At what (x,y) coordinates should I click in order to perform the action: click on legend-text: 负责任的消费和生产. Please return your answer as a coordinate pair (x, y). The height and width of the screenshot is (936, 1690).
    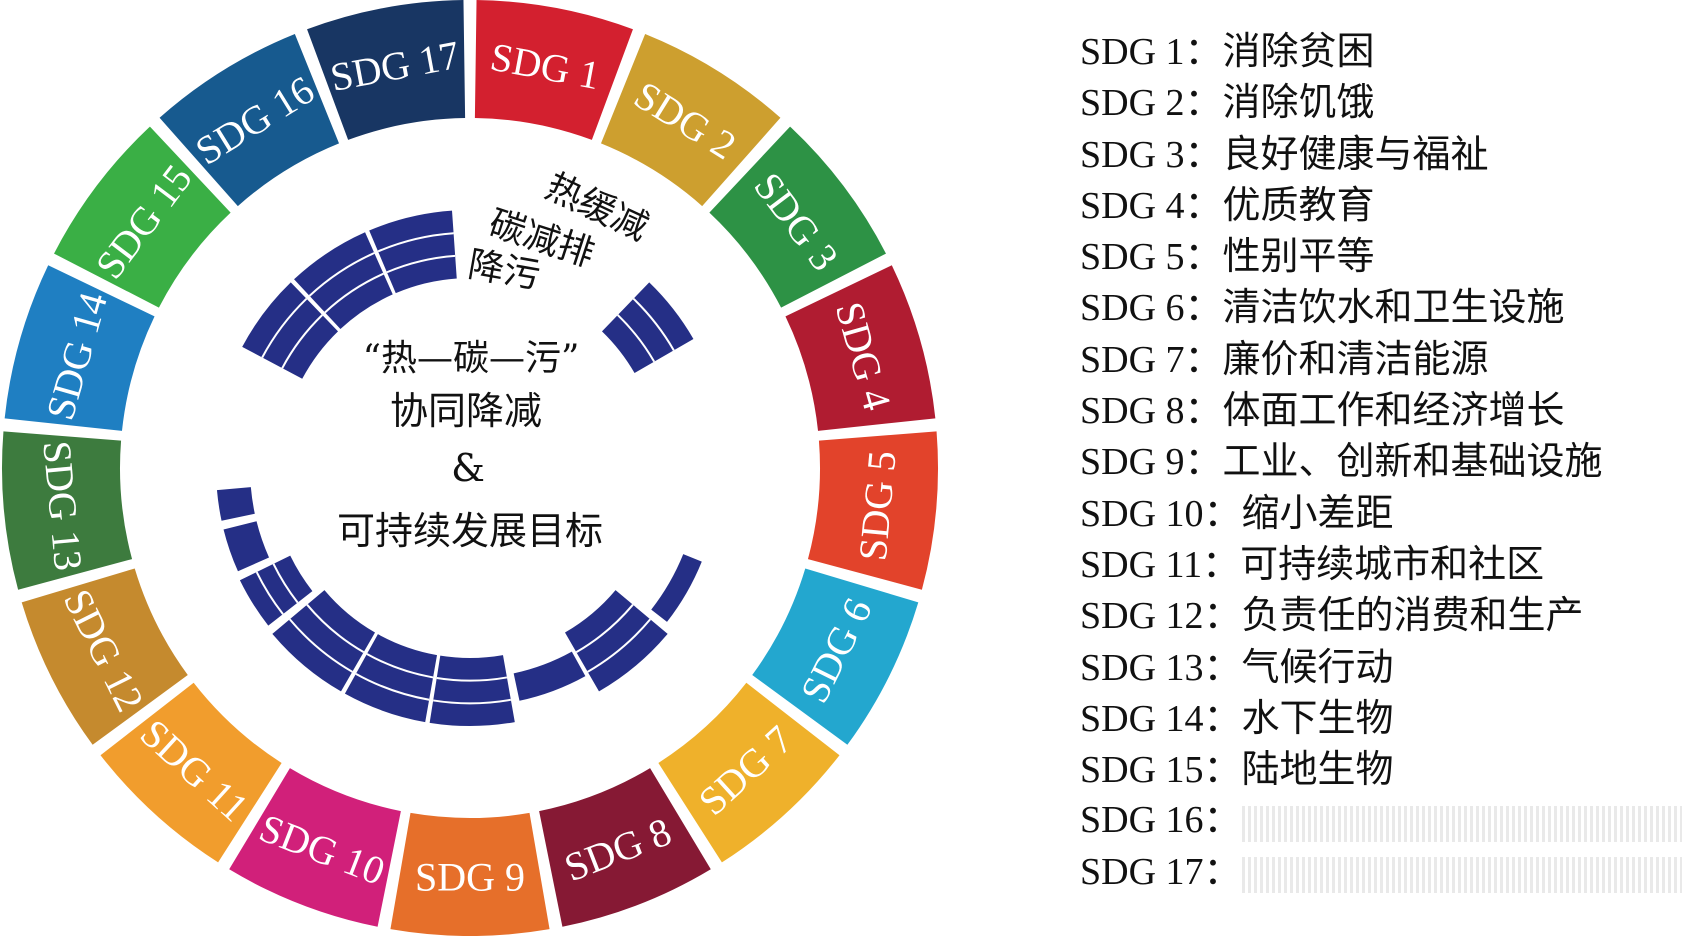
    Looking at the image, I should click on (1412, 615).